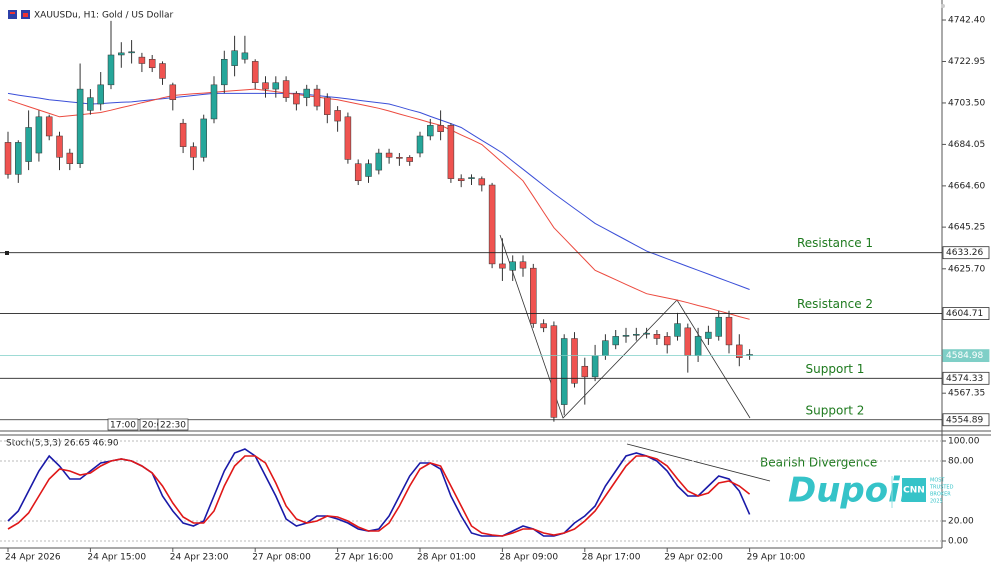 The image size is (991, 572). I want to click on y-tick-label: 4722.95, so click(966, 62).